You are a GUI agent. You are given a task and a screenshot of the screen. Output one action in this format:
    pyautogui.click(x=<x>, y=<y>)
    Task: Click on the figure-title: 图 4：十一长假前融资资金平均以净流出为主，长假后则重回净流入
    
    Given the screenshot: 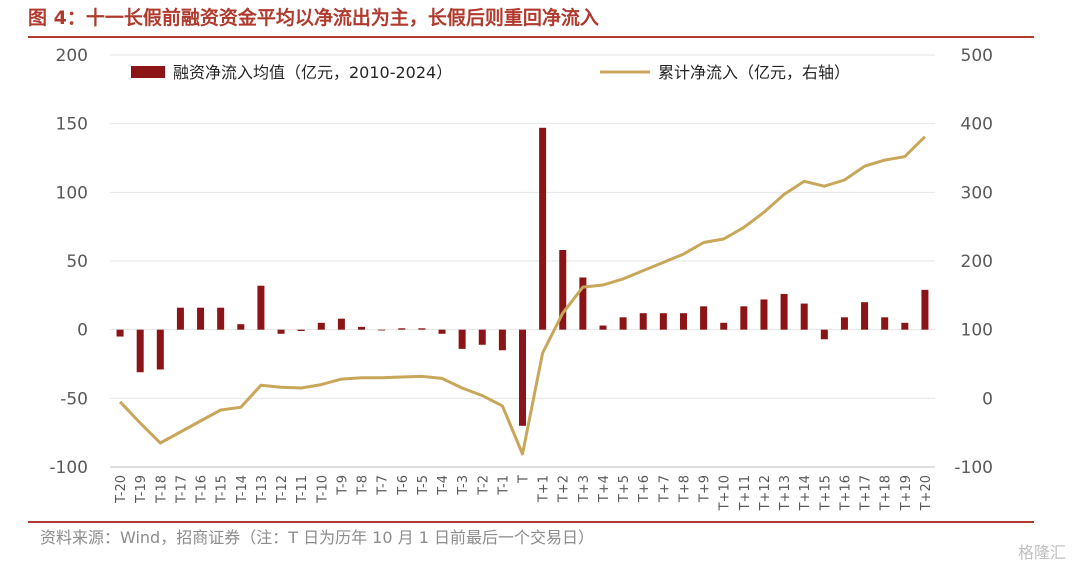 What is the action you would take?
    pyautogui.click(x=313, y=18)
    